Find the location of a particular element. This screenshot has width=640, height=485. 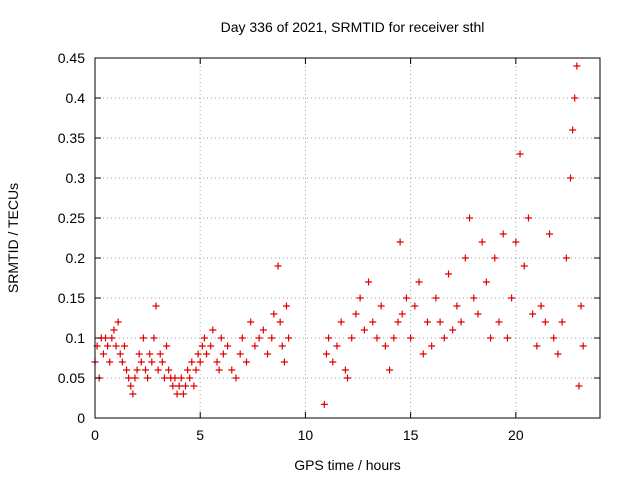

y-tick-label: 0.1 is located at coordinates (76, 338).